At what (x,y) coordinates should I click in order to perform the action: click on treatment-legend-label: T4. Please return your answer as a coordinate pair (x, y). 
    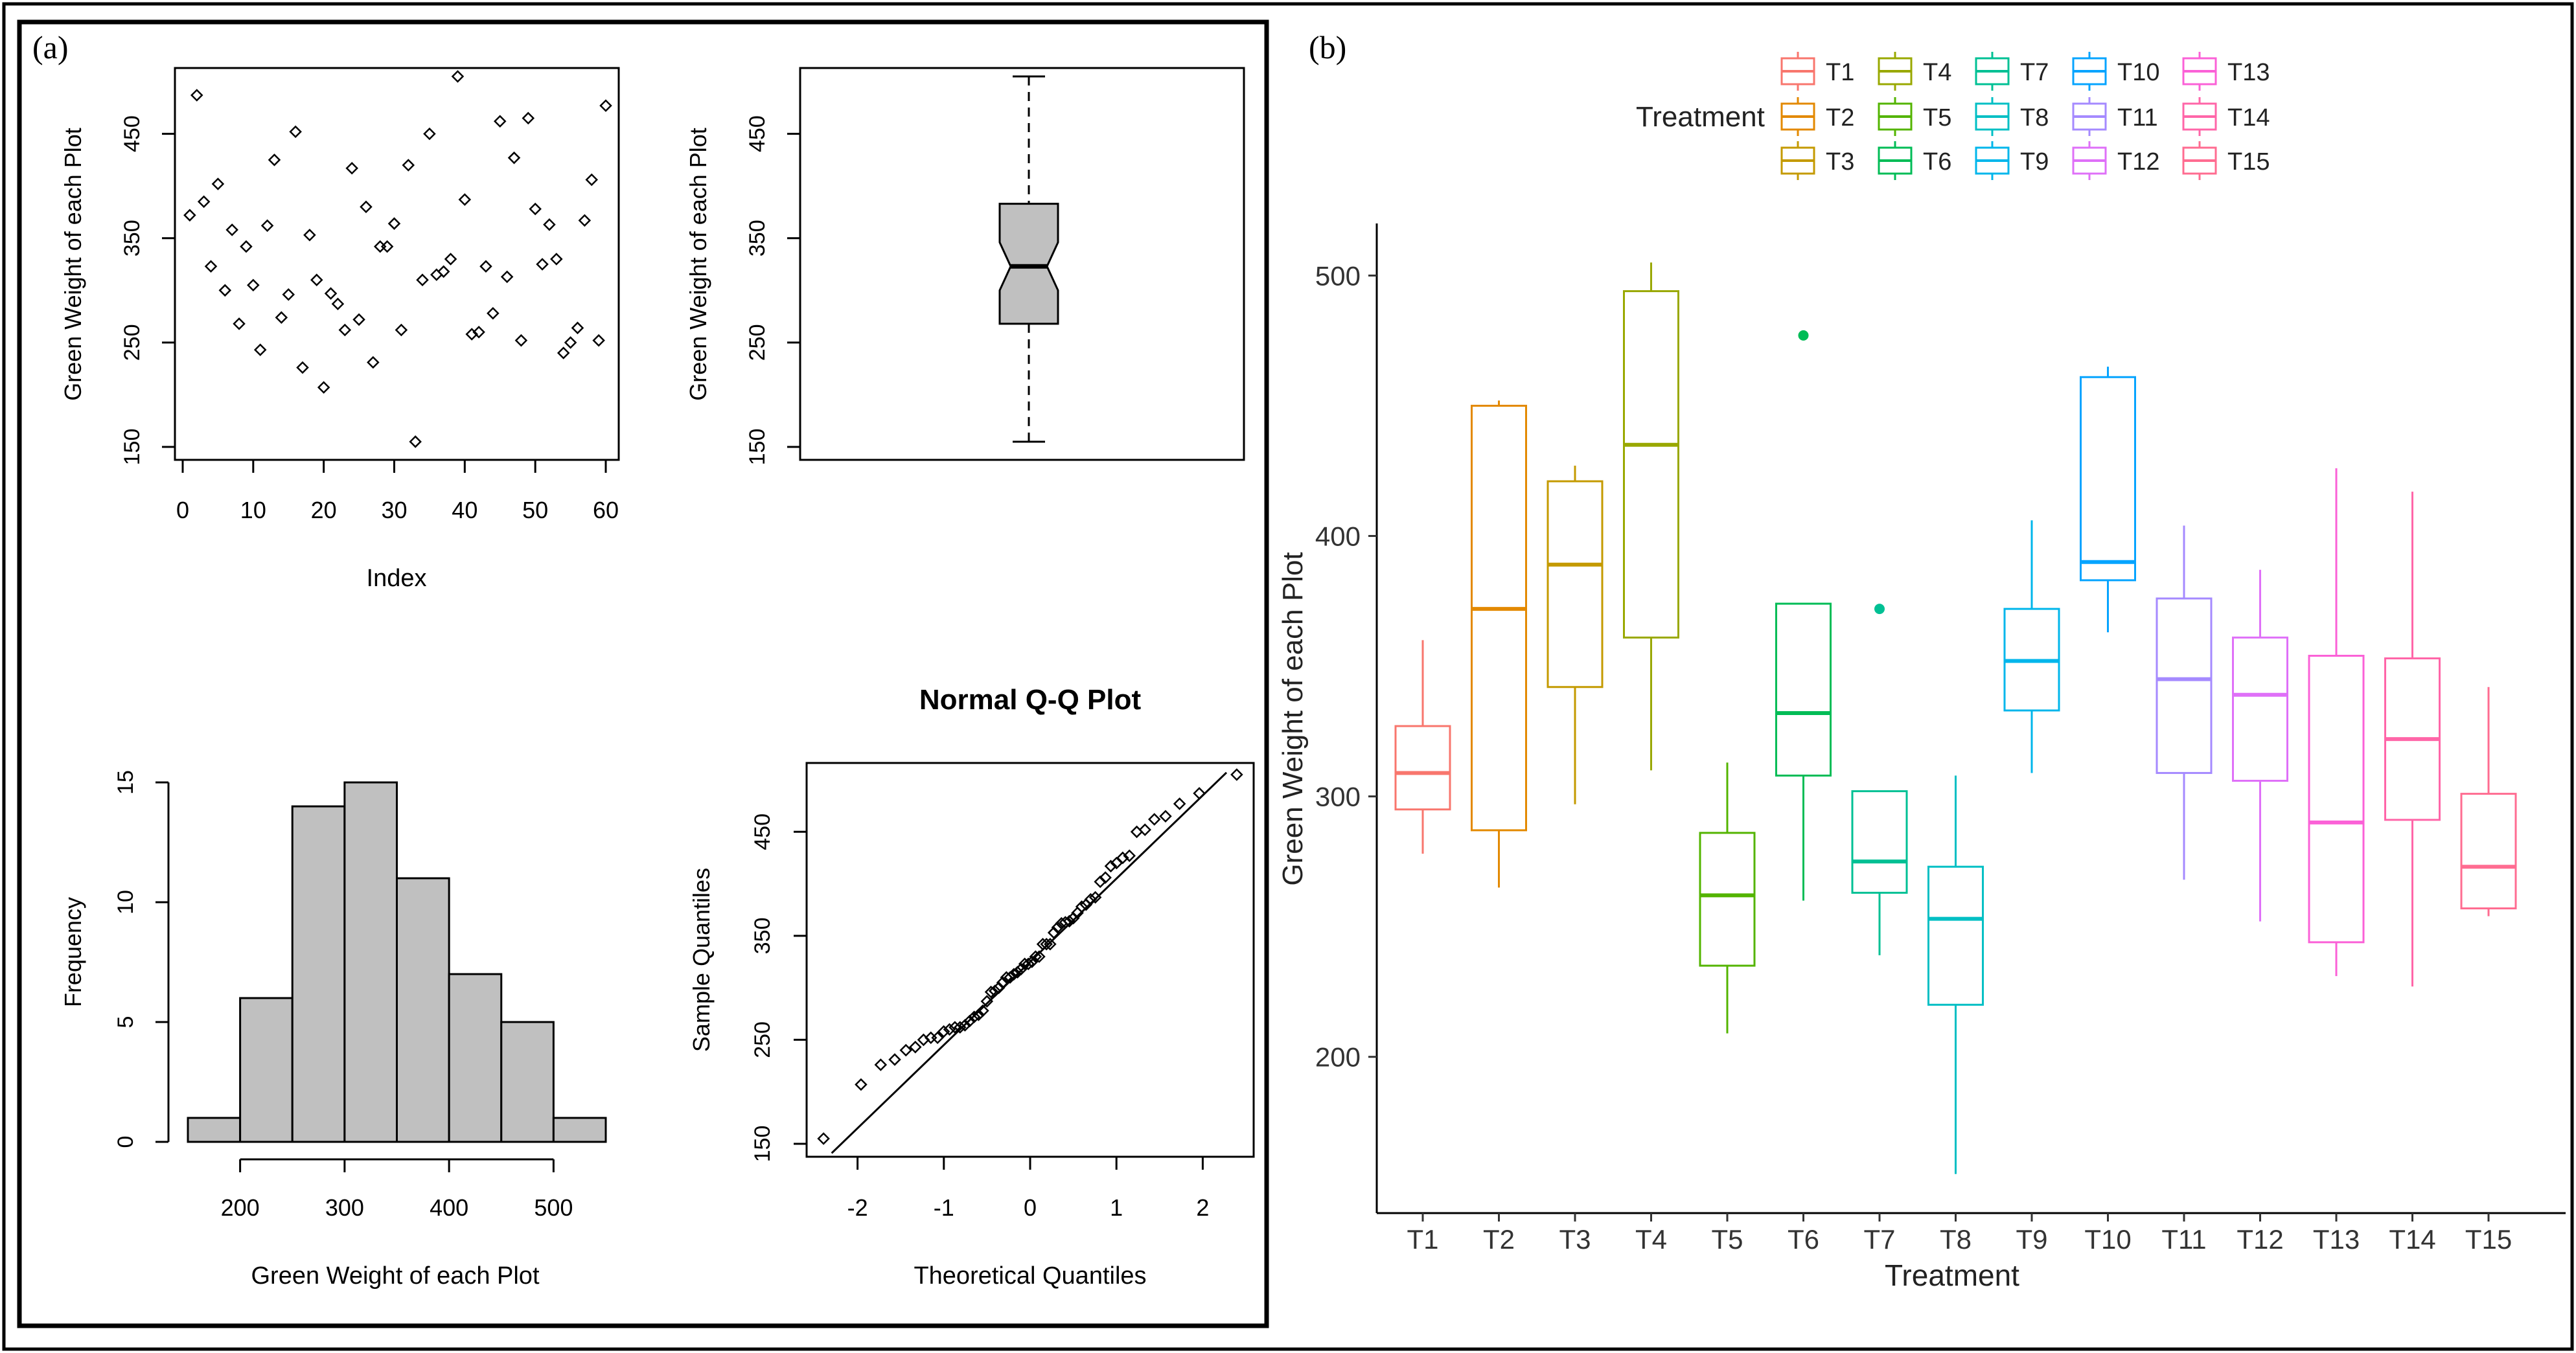
    Looking at the image, I should click on (1937, 72).